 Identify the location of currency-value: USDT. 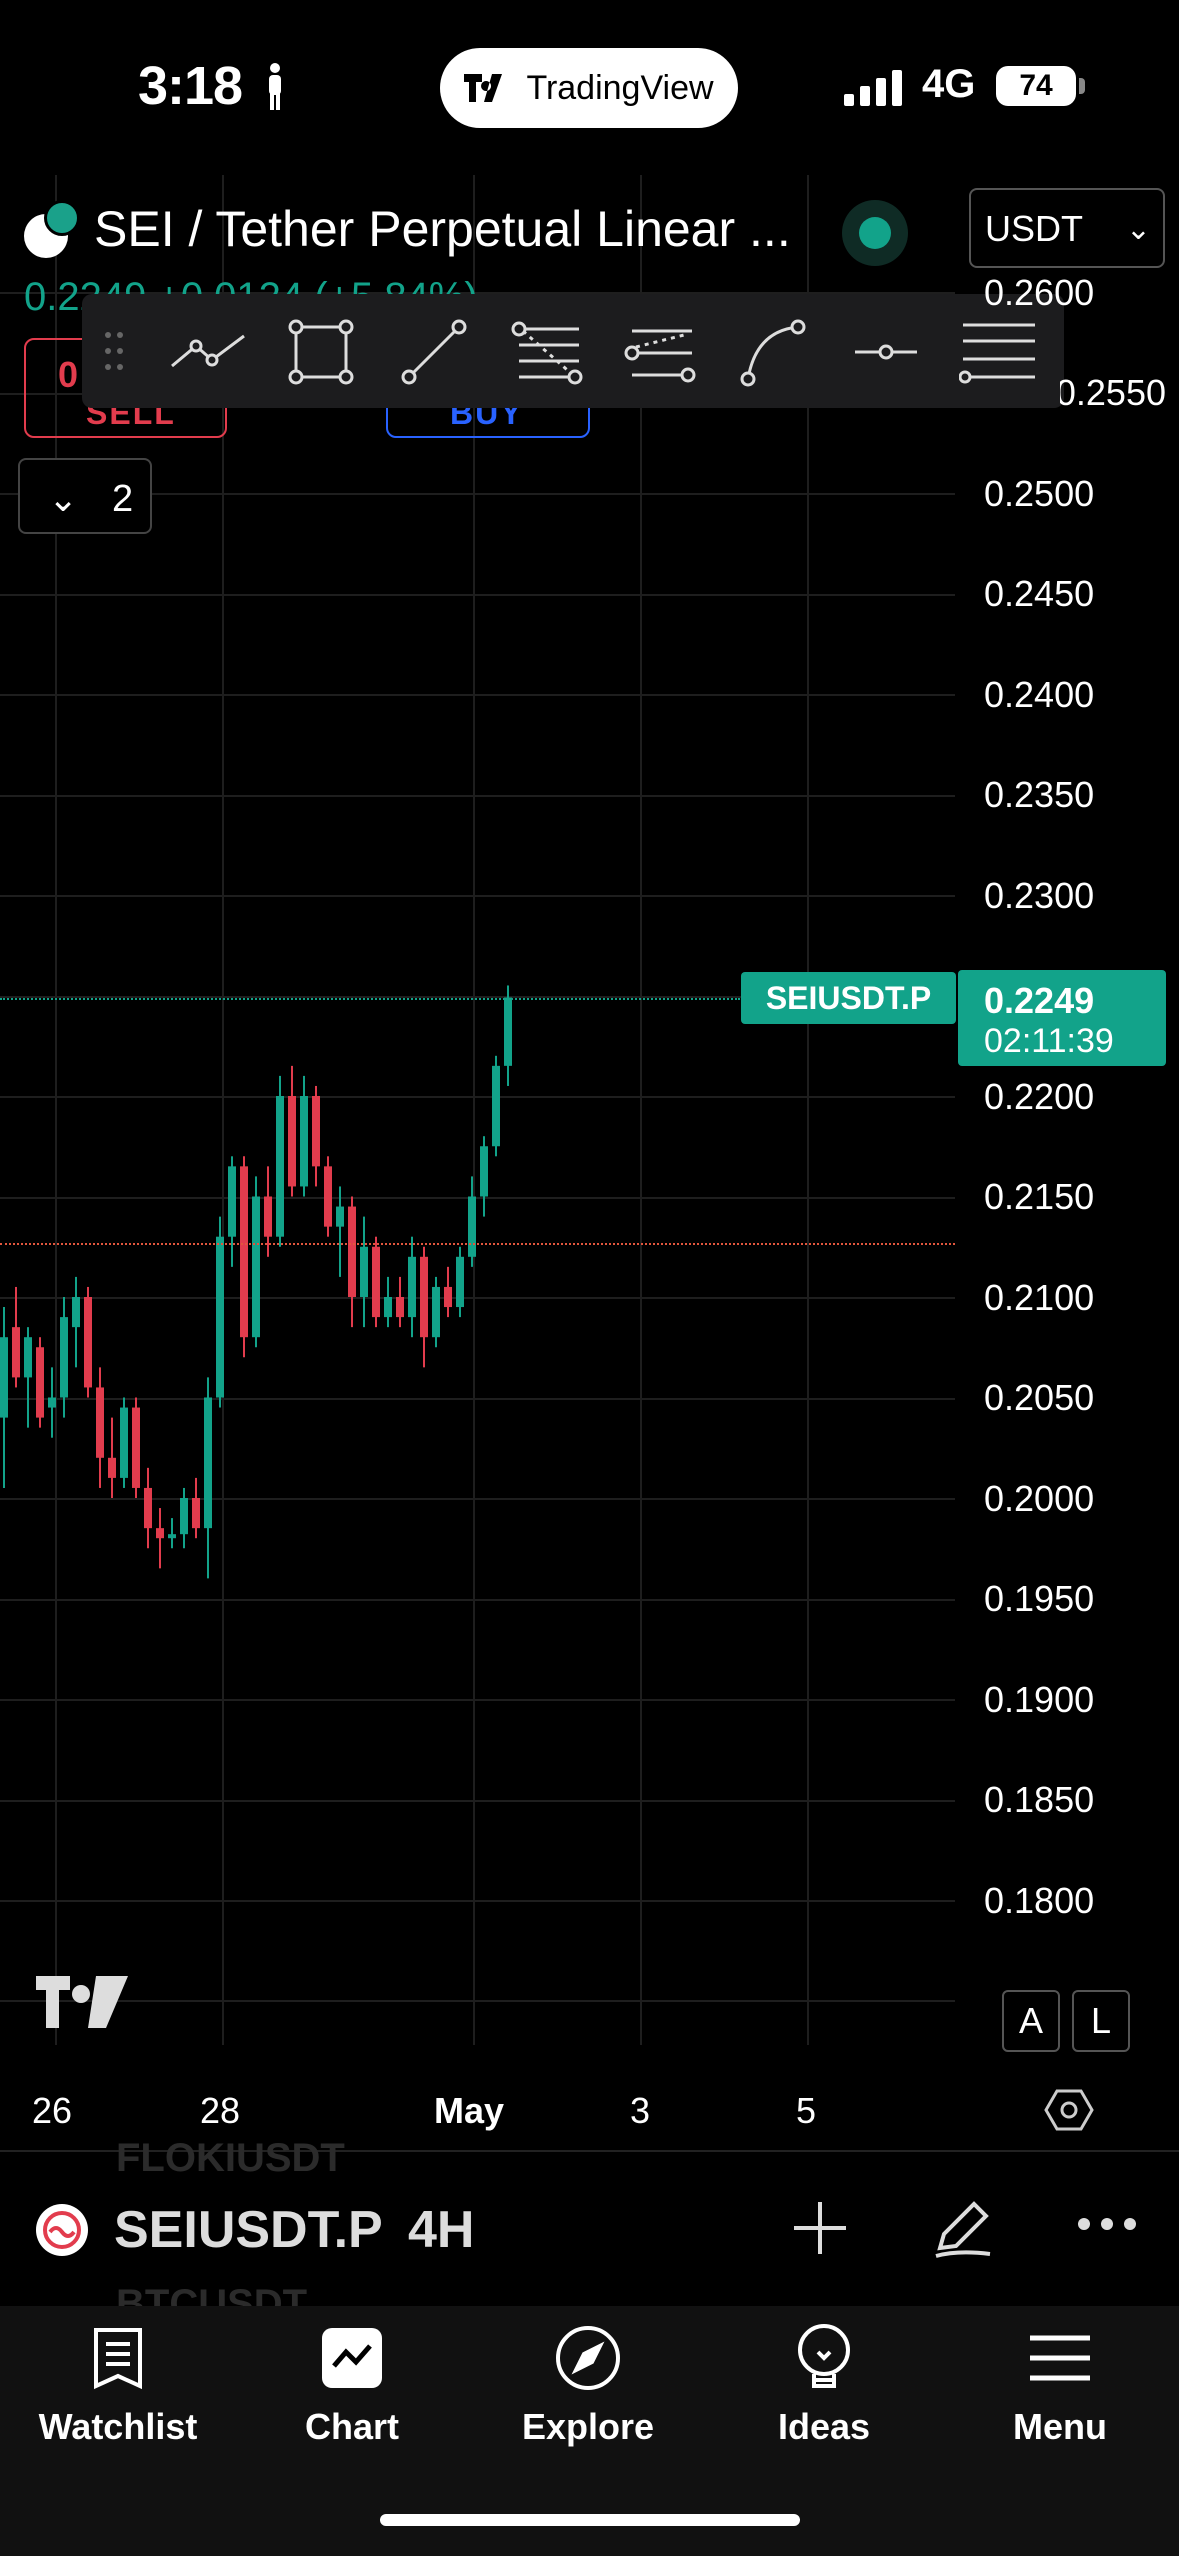
(1034, 228).